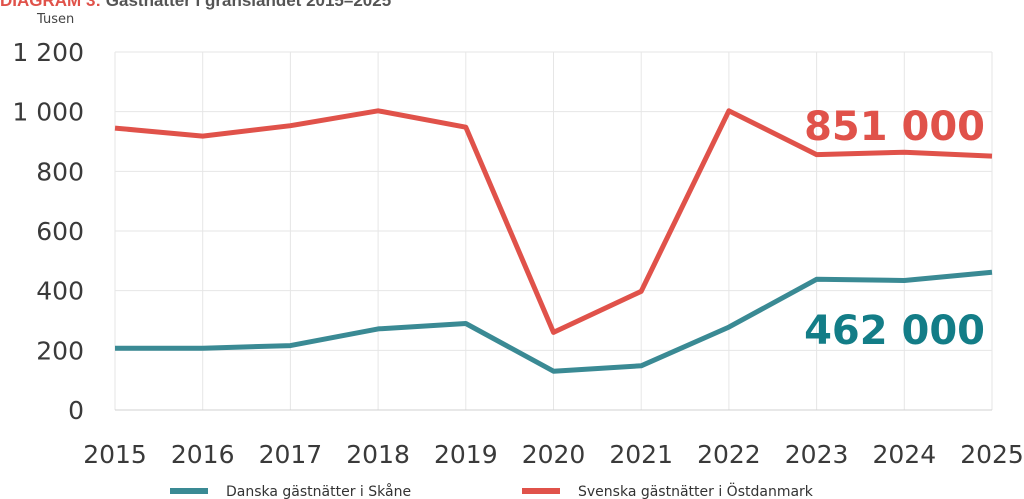  What do you see at coordinates (60, 171) in the screenshot?
I see `y-tick-label: 800` at bounding box center [60, 171].